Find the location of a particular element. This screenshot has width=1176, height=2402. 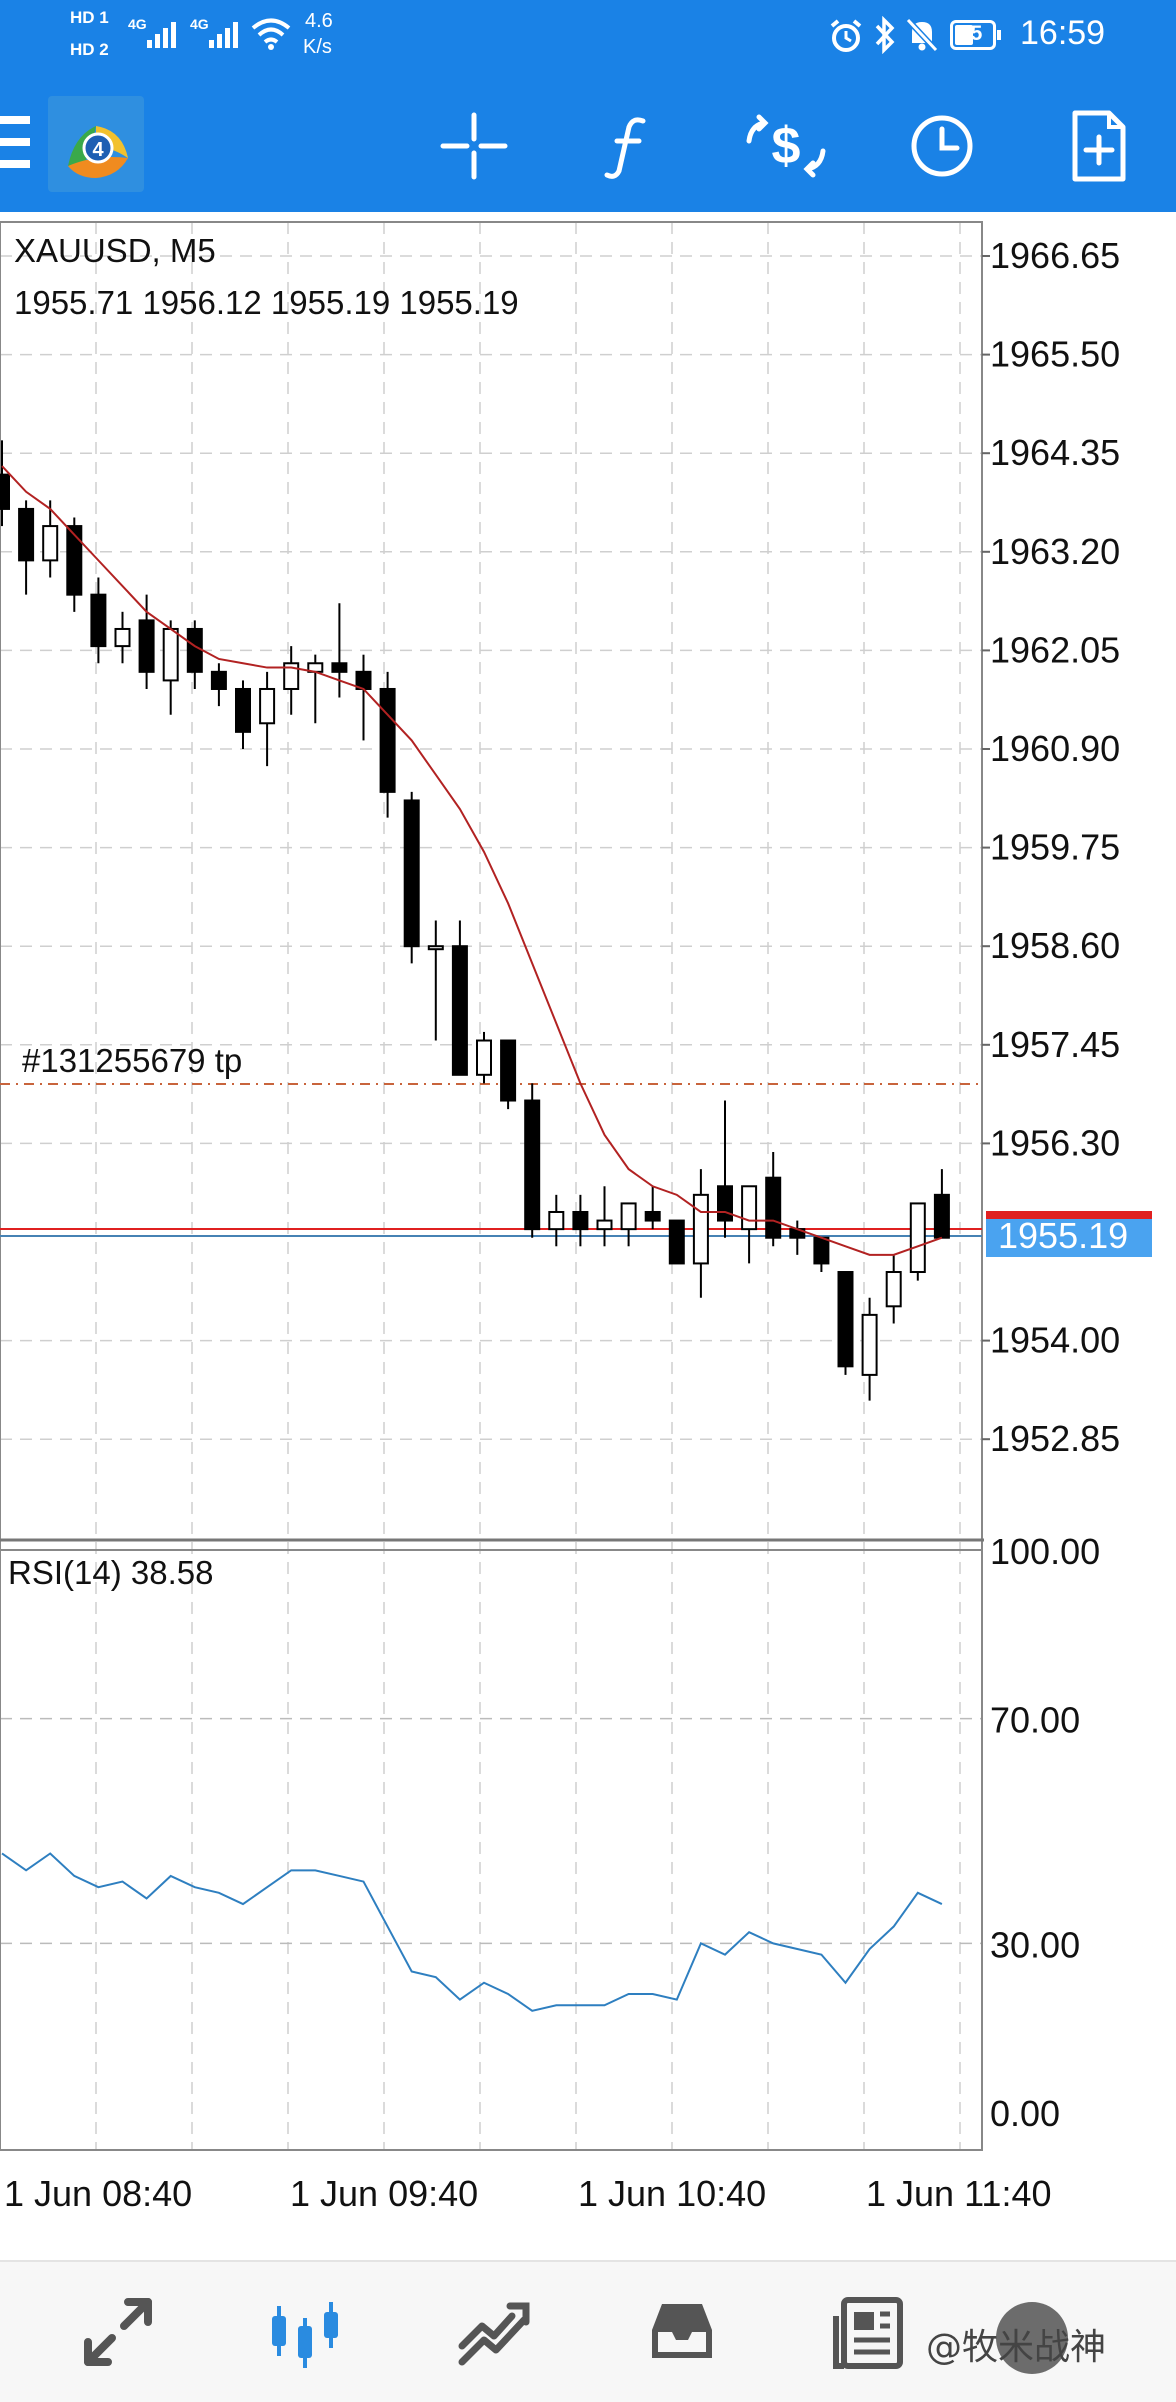

battery-icon: 45 is located at coordinates (975, 35).